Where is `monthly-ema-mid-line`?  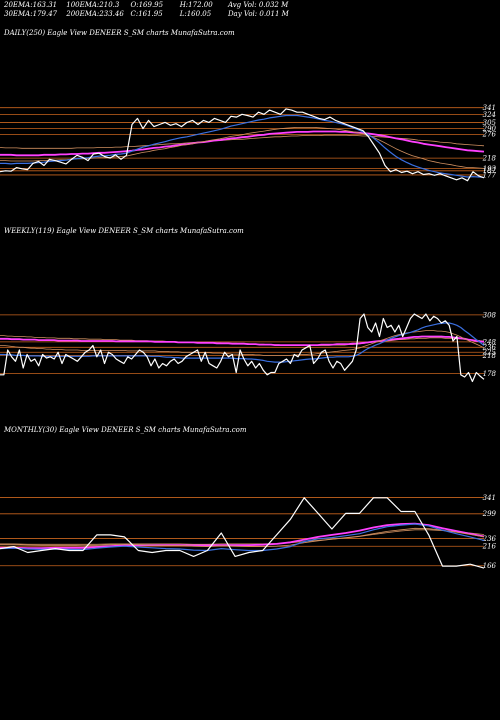
monthly-ema-mid-line is located at coordinates (242, 537).